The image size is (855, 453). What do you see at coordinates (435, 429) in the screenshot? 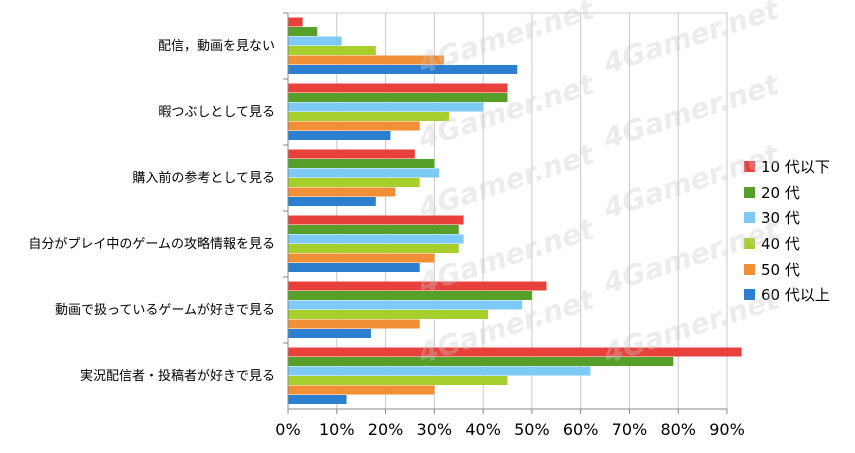
I see `x-tick-label: 30%` at bounding box center [435, 429].